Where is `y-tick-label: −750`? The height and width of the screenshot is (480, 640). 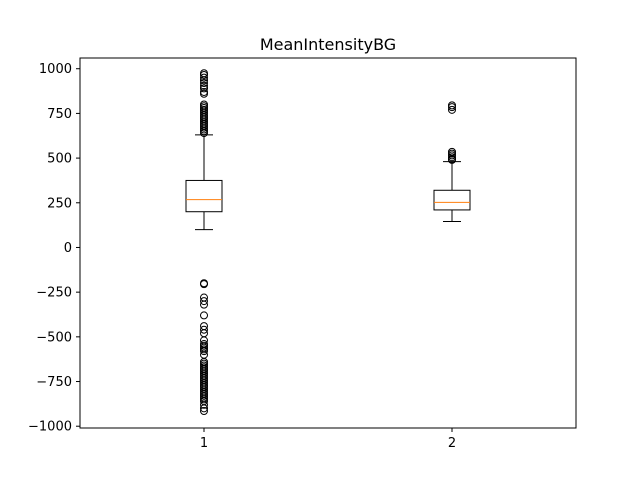 y-tick-label: −750 is located at coordinates (54, 382).